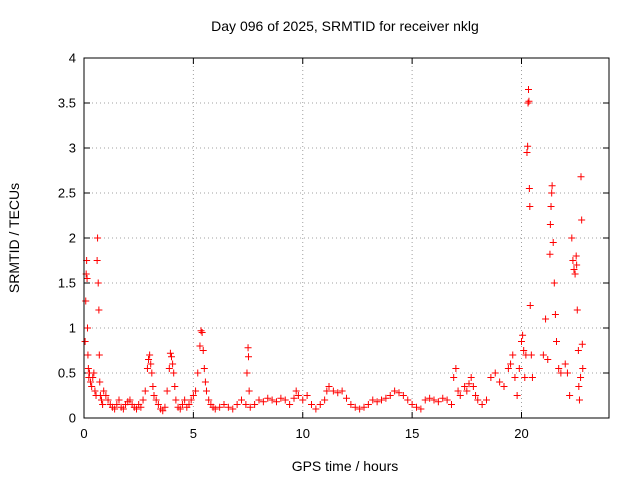  I want to click on x-tick-label: 0, so click(83, 433).